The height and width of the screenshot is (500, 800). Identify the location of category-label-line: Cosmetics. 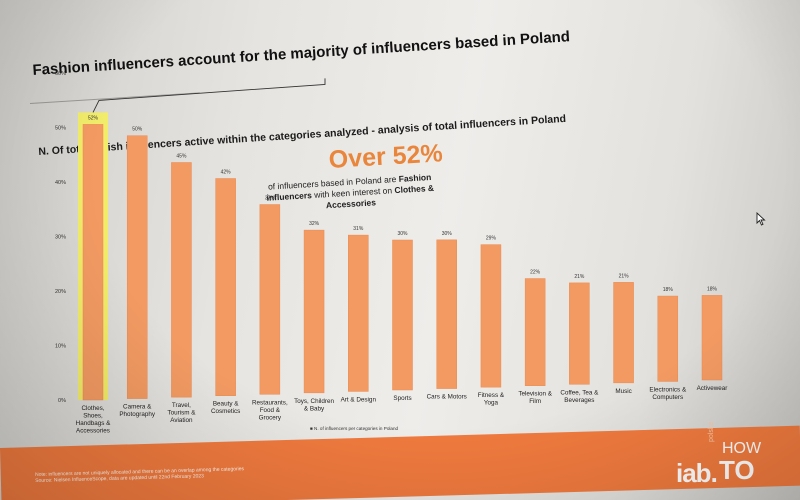
(225, 411).